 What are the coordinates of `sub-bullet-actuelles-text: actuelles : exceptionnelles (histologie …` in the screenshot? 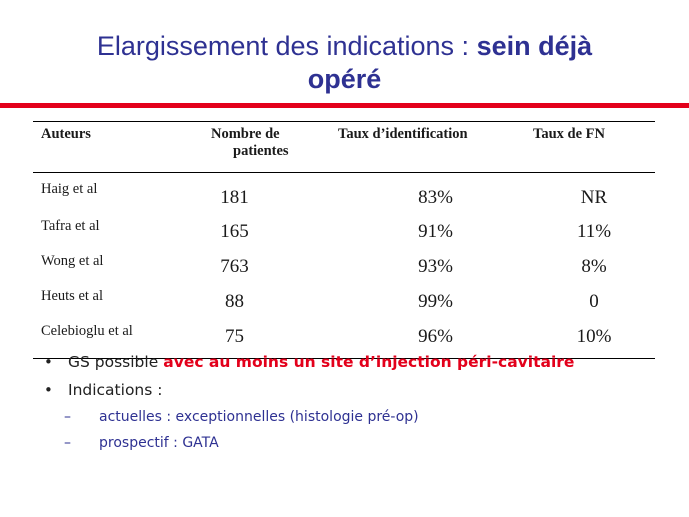 It's located at (259, 417).